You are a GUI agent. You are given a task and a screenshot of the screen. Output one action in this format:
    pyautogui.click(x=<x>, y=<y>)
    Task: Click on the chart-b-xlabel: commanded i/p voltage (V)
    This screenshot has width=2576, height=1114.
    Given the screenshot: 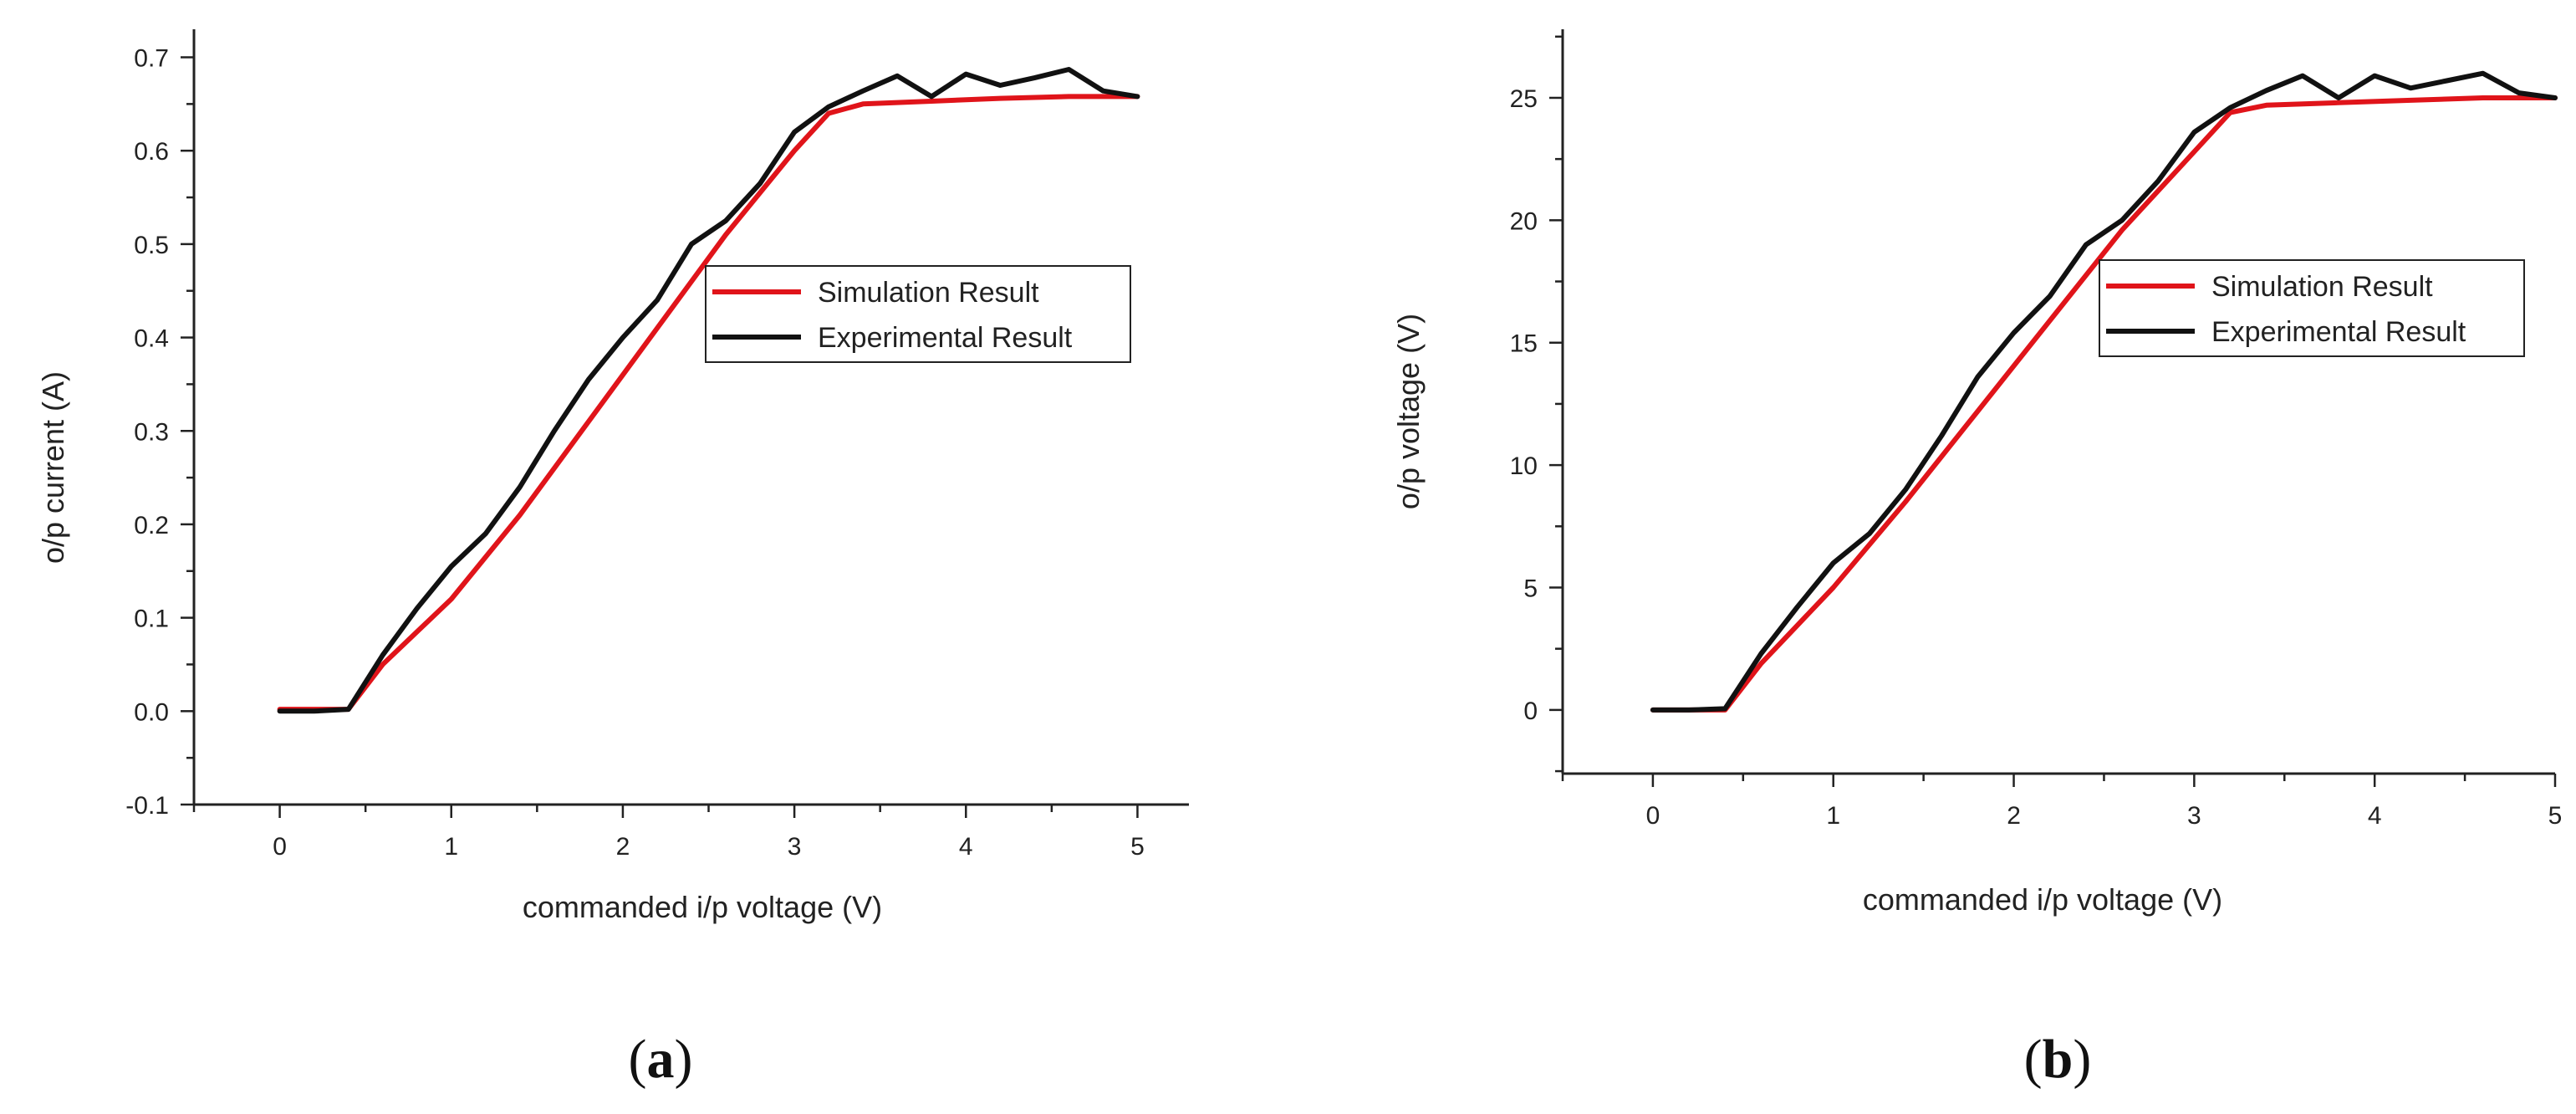 What is the action you would take?
    pyautogui.click(x=2043, y=899)
    